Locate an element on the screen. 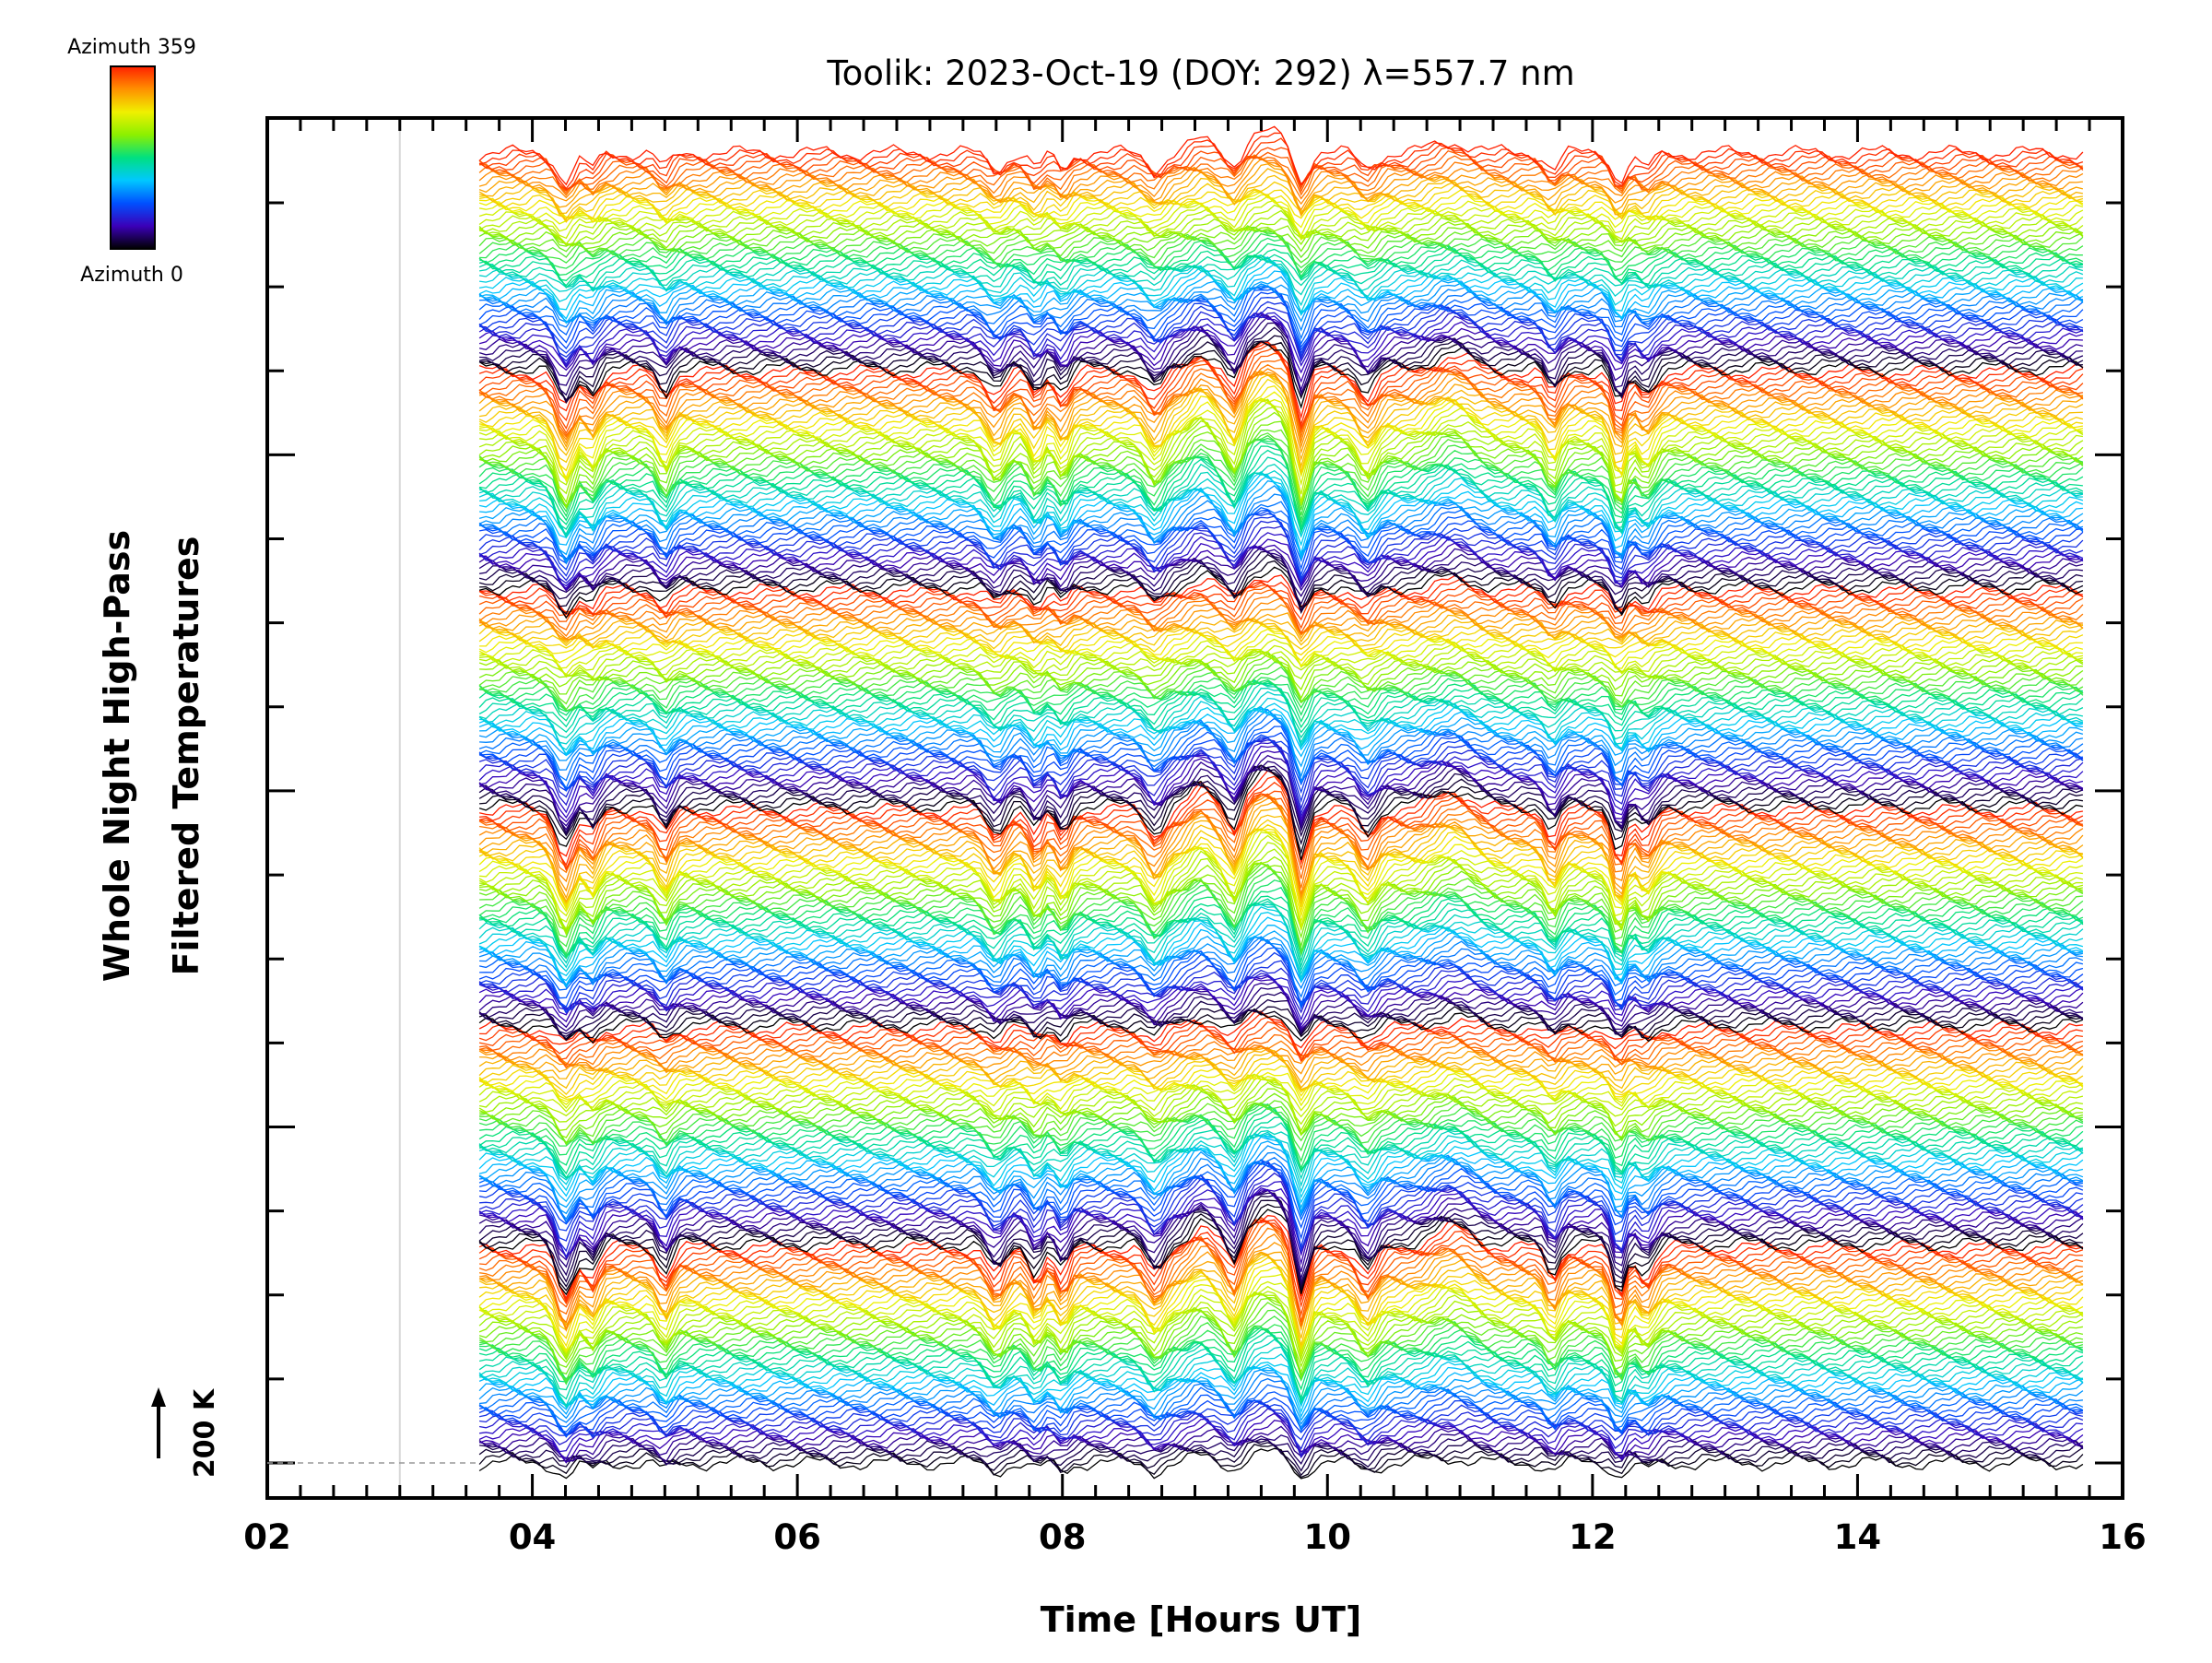  colorbar-top-label: Azimuth 359 is located at coordinates (131, 47).